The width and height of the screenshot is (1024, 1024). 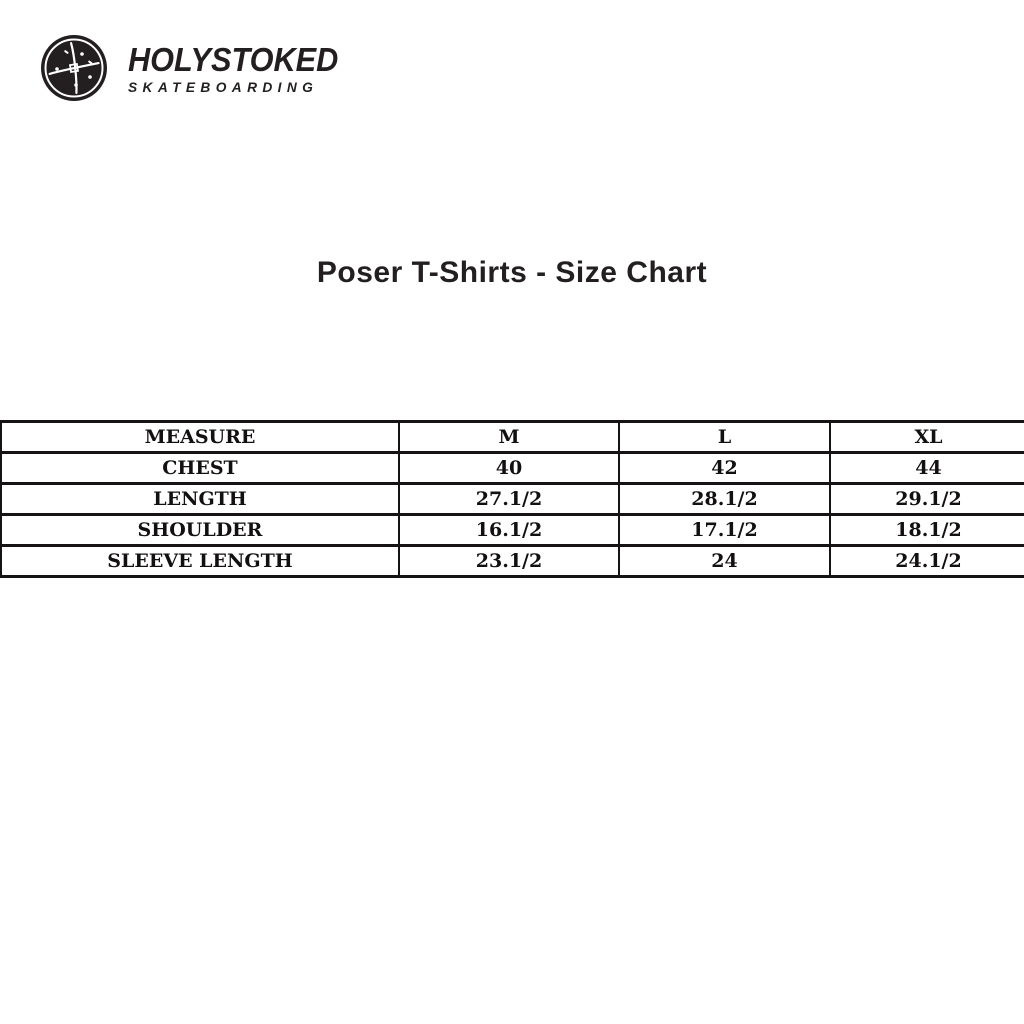 I want to click on row-label-shoulder: SHOULDER, so click(x=200, y=530).